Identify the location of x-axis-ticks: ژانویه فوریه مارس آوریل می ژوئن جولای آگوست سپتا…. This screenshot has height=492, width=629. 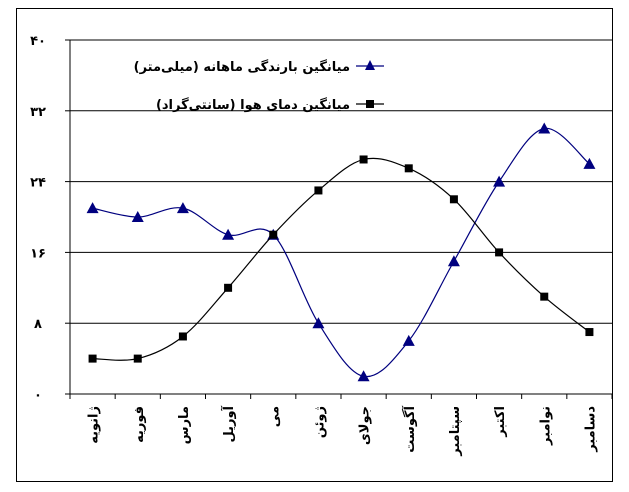
(341, 425).